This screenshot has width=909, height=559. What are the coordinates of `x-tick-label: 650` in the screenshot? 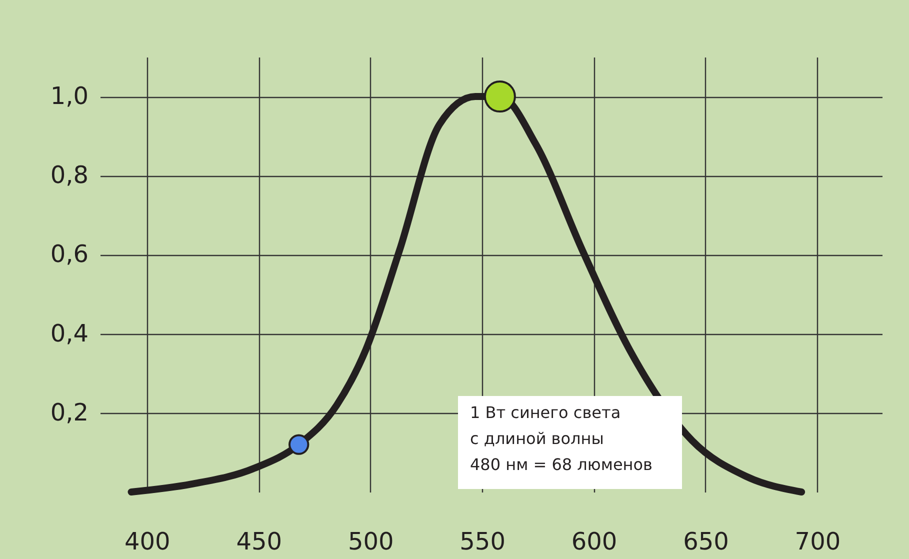 It's located at (706, 542).